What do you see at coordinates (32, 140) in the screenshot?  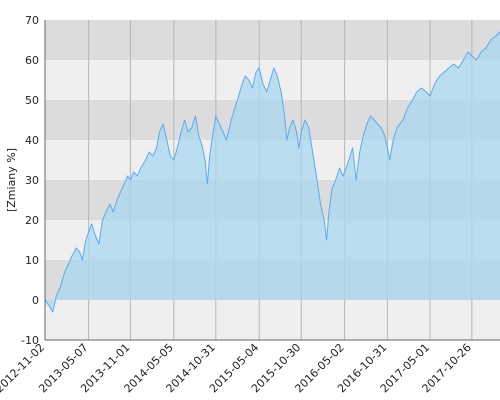 I see `y-tick-label: 40` at bounding box center [32, 140].